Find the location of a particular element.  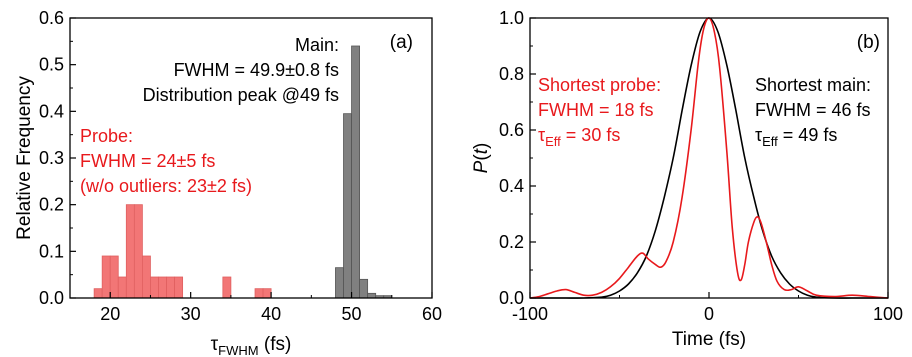

y-tick-label-b-2: 0.4 is located at coordinates (511, 186).